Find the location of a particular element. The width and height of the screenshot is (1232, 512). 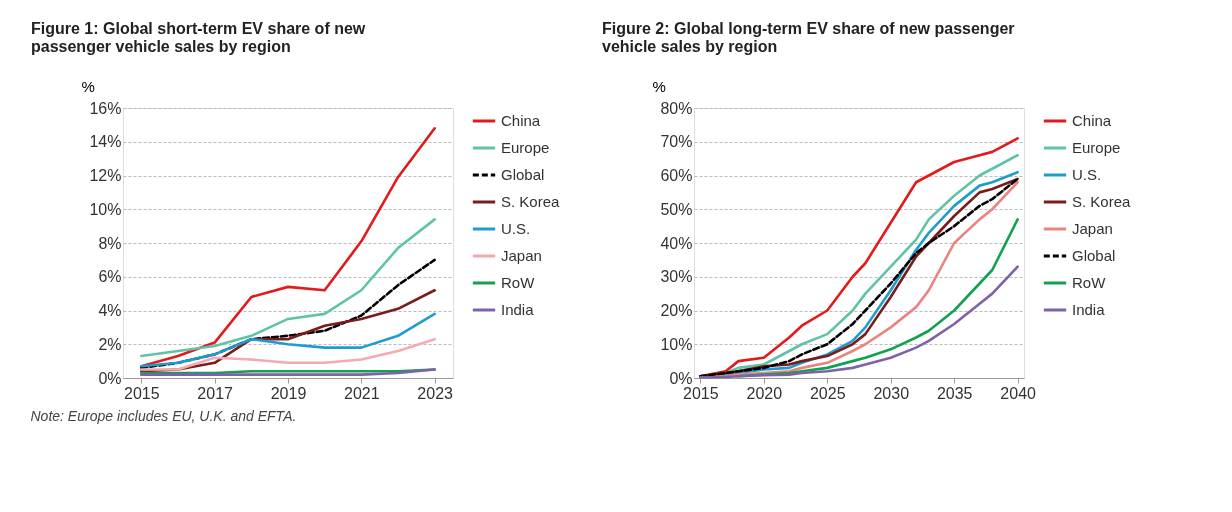

x-tick-label: 2030 is located at coordinates (891, 393).